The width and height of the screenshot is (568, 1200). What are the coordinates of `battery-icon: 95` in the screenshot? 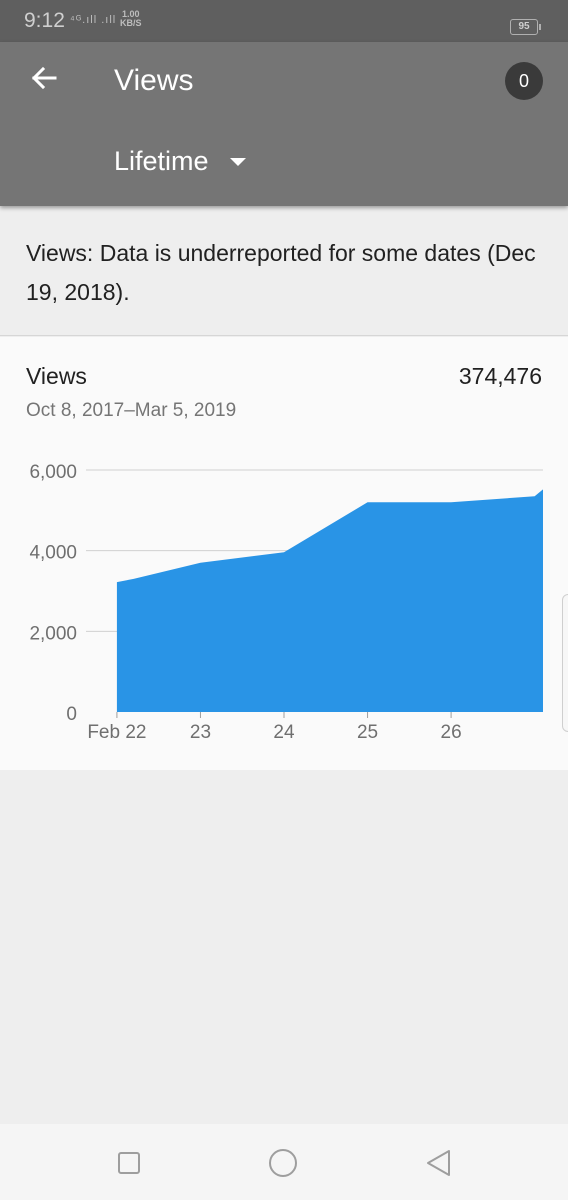 It's located at (525, 27).